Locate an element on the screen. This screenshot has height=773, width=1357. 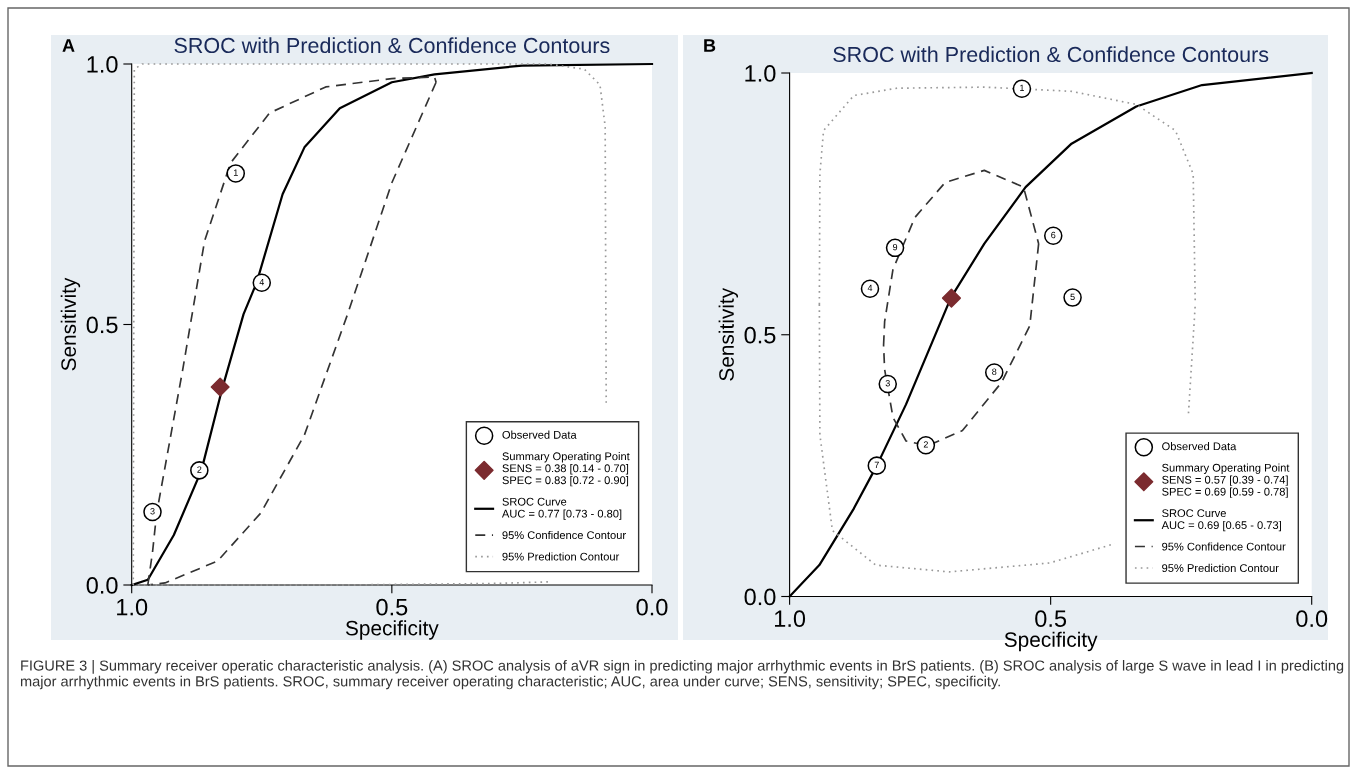
annotation: 7 is located at coordinates (876, 464).